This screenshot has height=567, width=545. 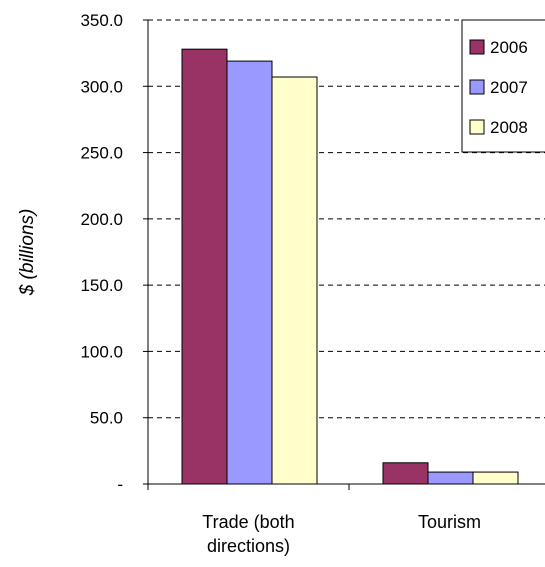 I want to click on bar-2007-tourism, so click(x=450, y=478).